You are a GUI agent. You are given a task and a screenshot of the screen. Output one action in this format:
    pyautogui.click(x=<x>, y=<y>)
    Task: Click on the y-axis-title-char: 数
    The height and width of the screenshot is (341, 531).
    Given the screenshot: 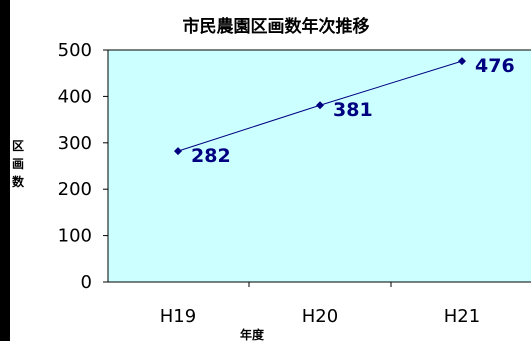 What is the action you would take?
    pyautogui.click(x=18, y=181)
    